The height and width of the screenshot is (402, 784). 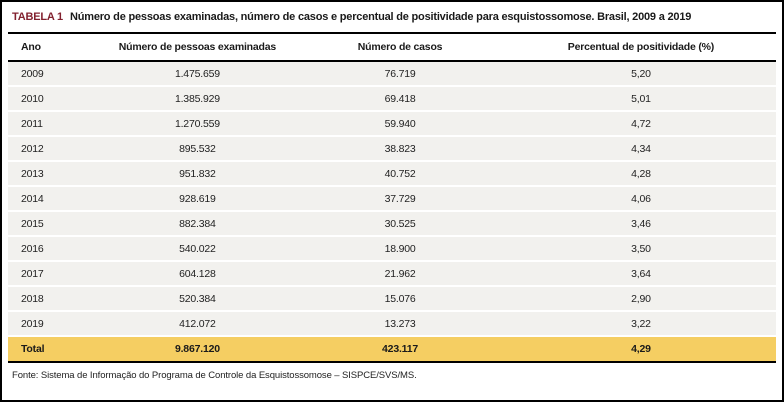 I want to click on table-cell: 1.475.659, so click(x=197, y=74).